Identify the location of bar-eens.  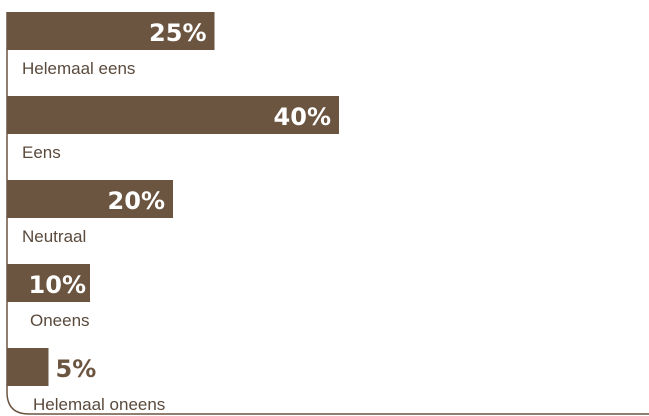
(173, 115).